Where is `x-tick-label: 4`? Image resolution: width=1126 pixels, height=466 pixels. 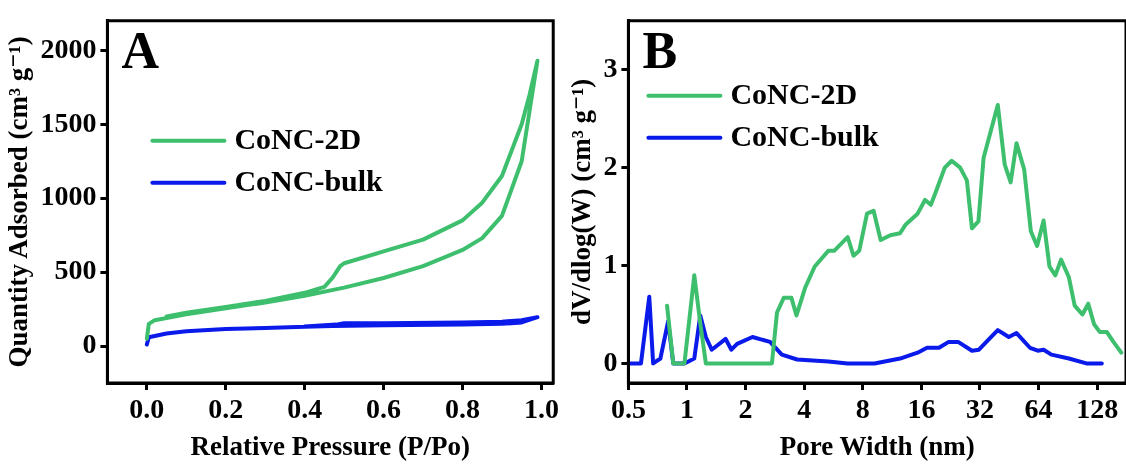
x-tick-label: 4 is located at coordinates (804, 409).